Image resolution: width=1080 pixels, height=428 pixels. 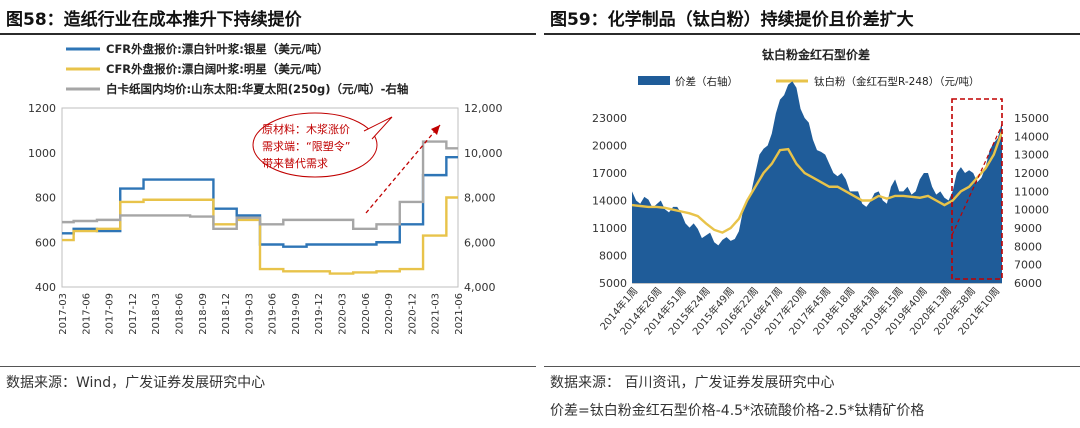 What do you see at coordinates (63, 314) in the screenshot?
I see `x-axis-tick: 2017-03` at bounding box center [63, 314].